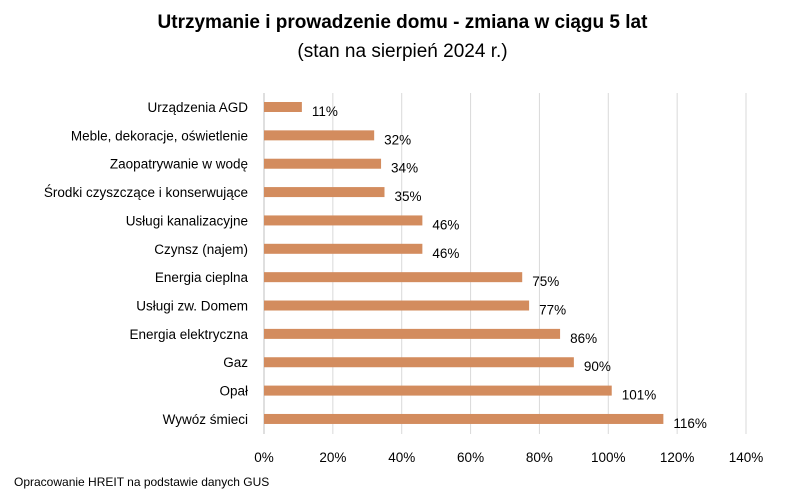 The height and width of the screenshot is (502, 805). Describe the element at coordinates (402, 51) in the screenshot. I see `chart-subtitle: (stan na sierpień 2024 r.)` at that location.